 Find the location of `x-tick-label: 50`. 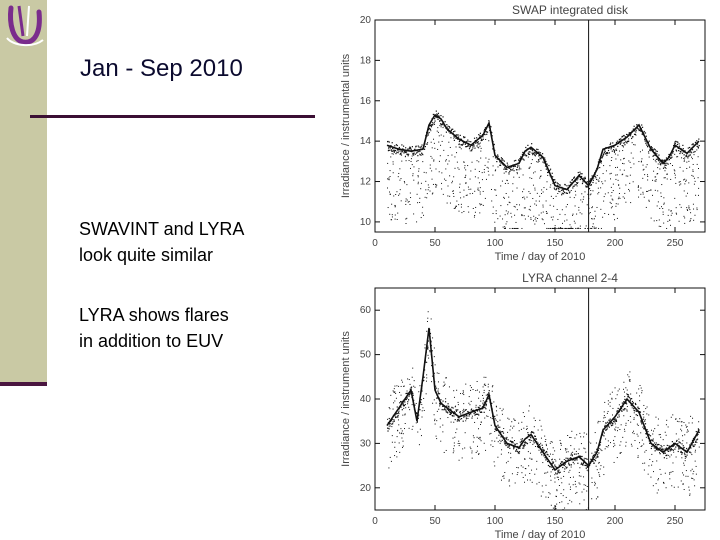

x-tick-label: 50 is located at coordinates (435, 243).